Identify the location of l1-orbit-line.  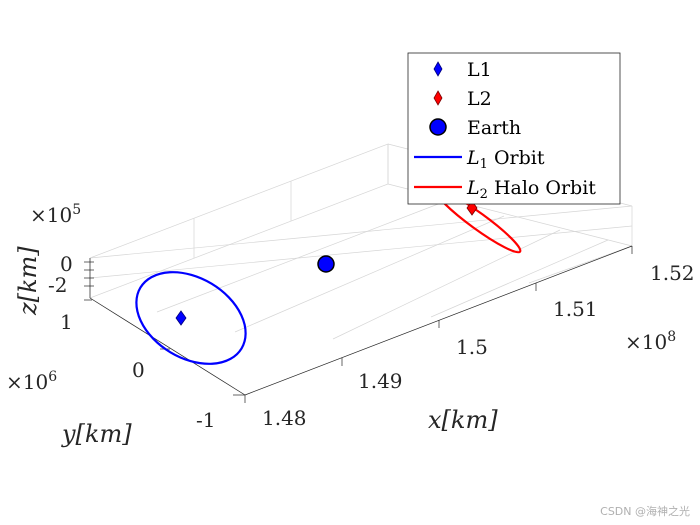
(191, 318).